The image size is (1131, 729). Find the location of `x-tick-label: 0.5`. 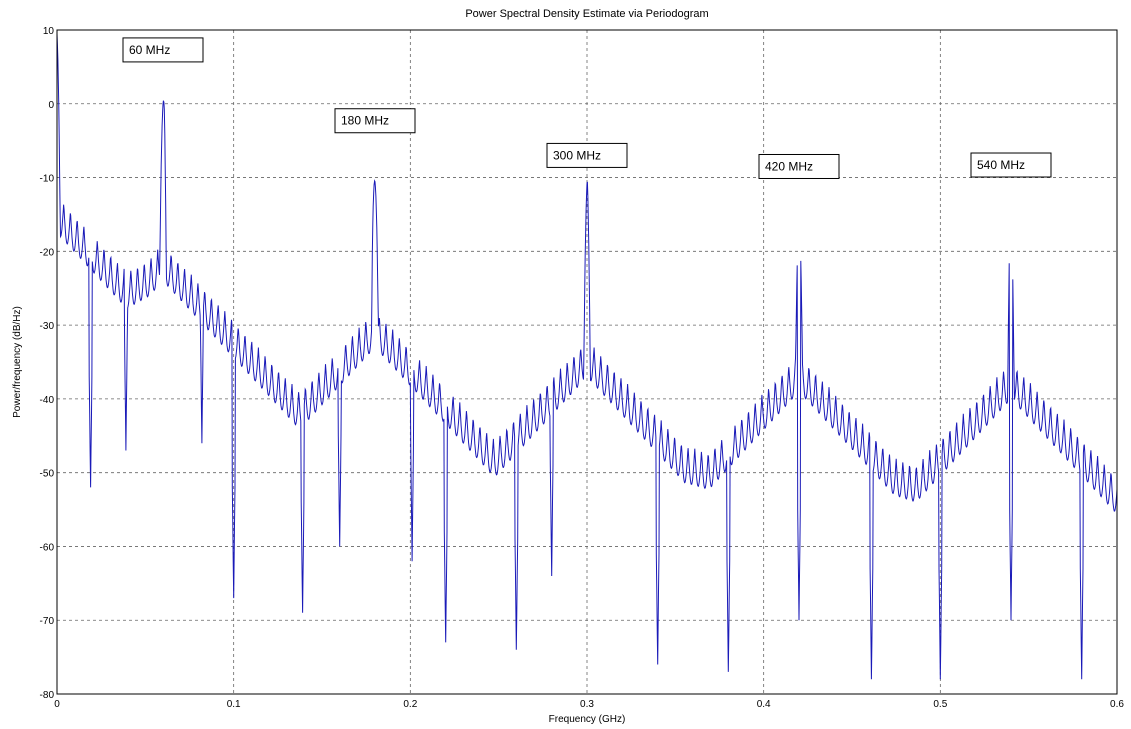

x-tick-label: 0.5 is located at coordinates (940, 704).